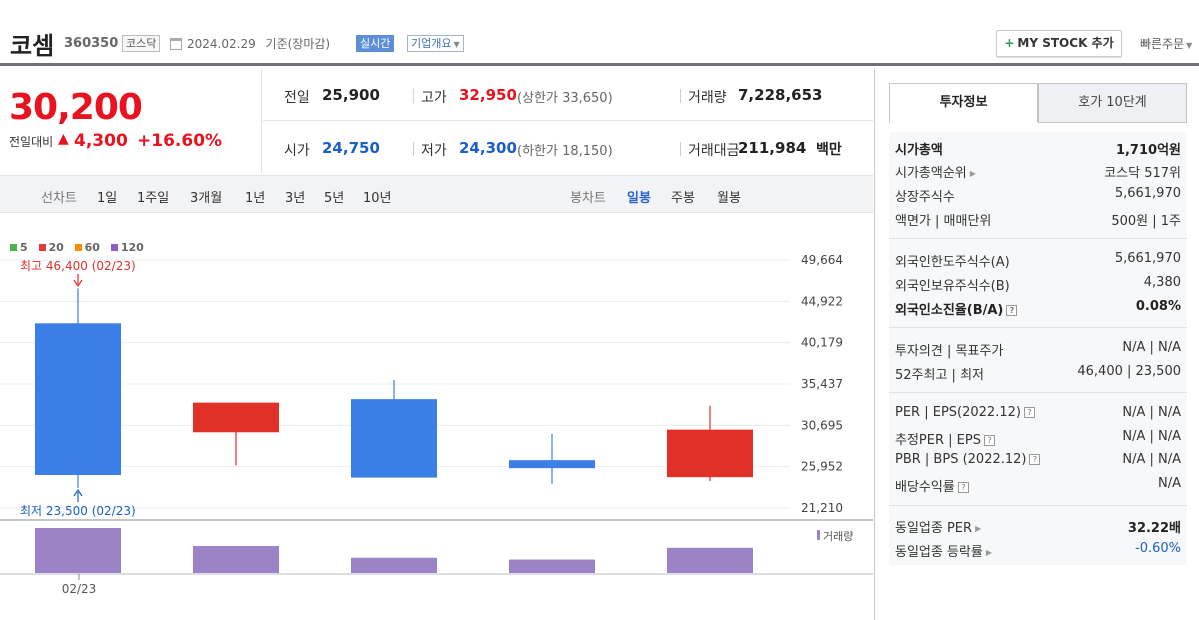  I want to click on y-tick-label: 21,210, so click(822, 508).